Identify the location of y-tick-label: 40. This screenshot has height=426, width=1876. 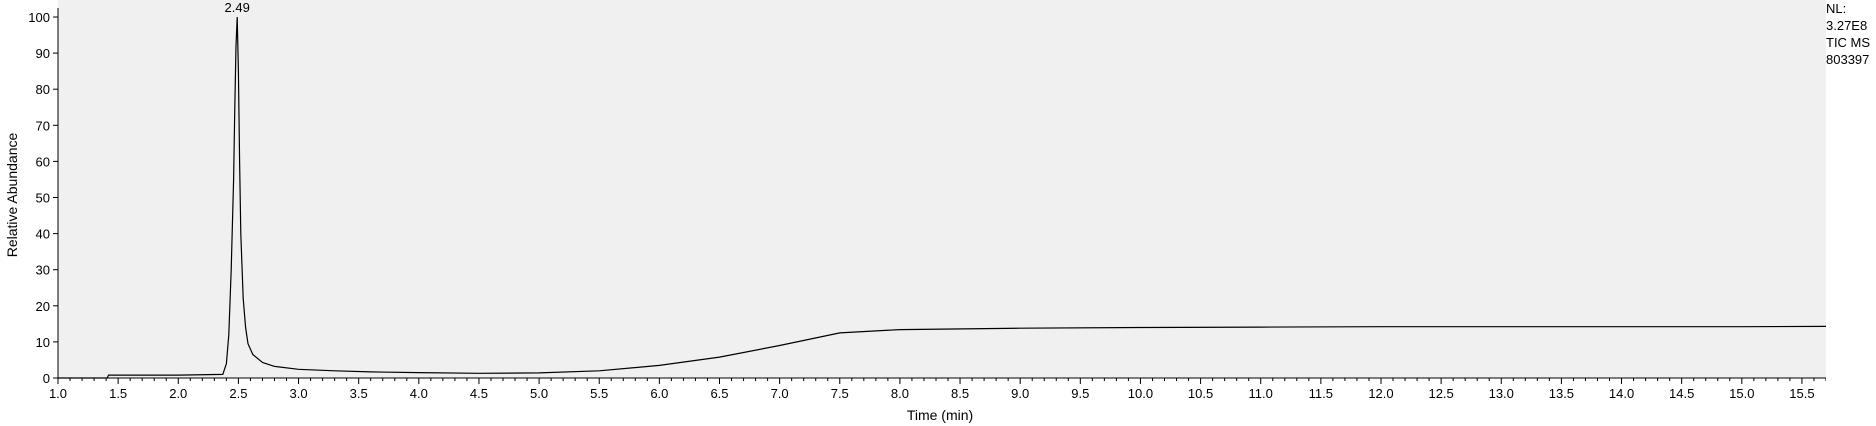
(43, 234).